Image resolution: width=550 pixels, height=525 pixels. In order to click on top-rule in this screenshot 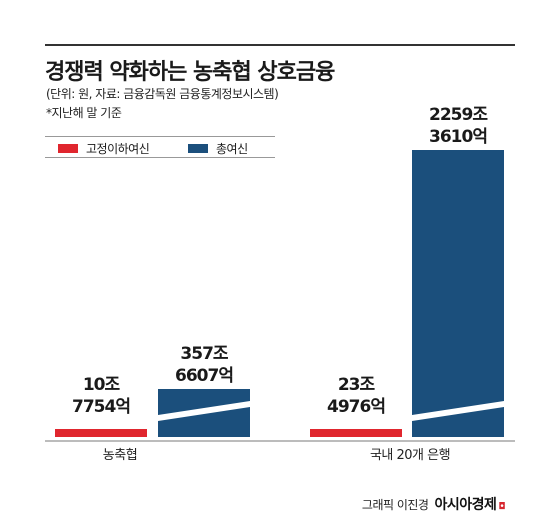, I will do `click(280, 45)`.